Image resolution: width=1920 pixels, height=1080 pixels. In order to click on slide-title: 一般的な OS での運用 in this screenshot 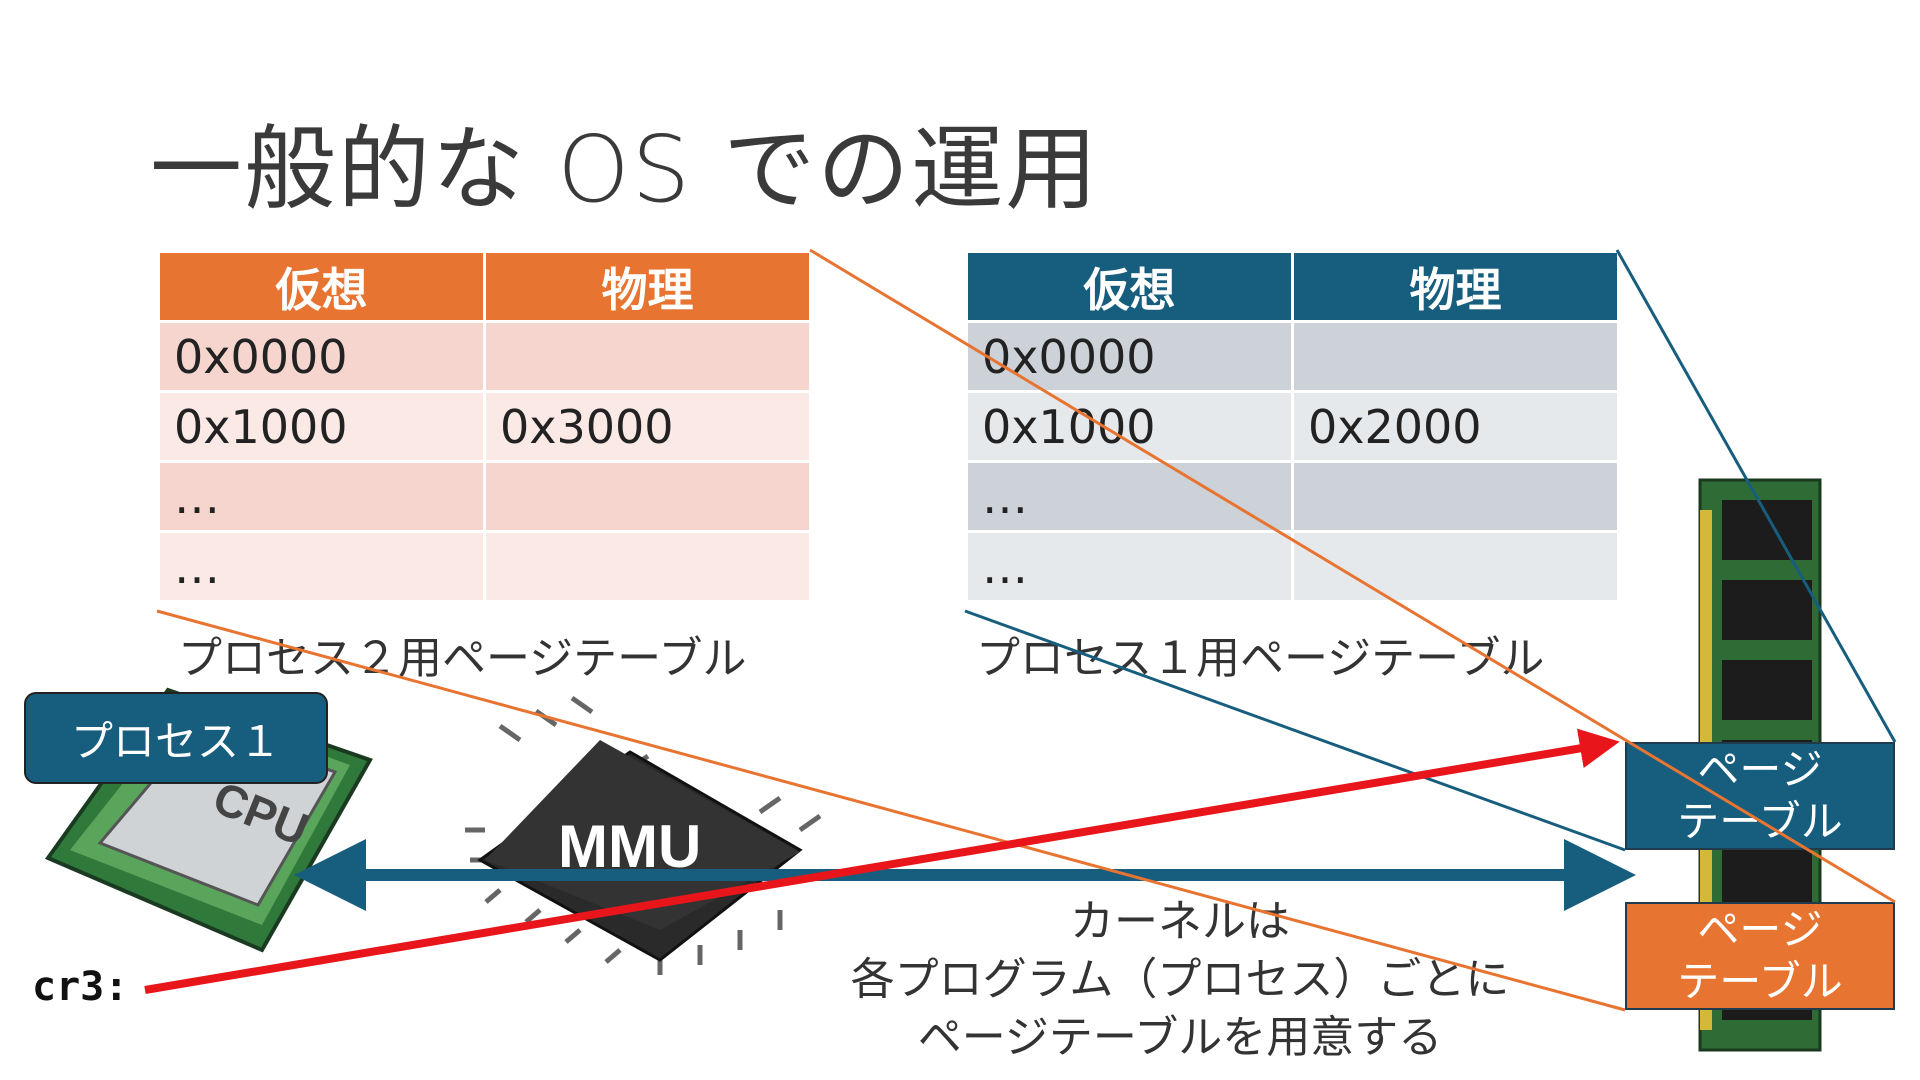, I will do `click(625, 169)`.